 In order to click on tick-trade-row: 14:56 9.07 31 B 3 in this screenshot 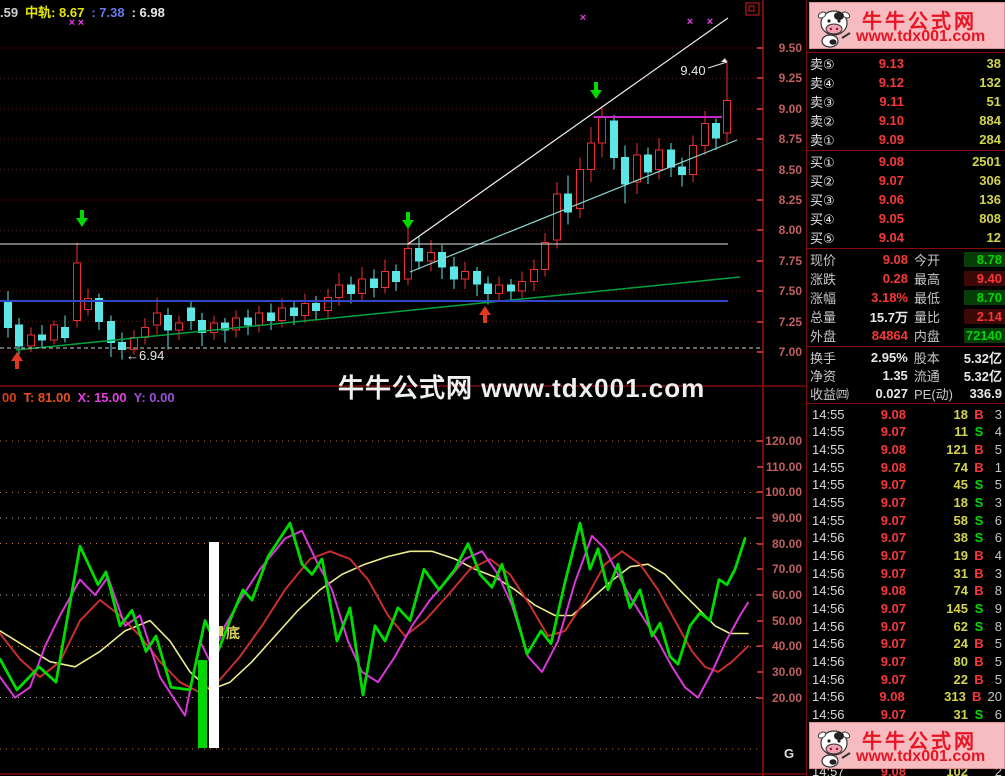, I will do `click(906, 573)`.